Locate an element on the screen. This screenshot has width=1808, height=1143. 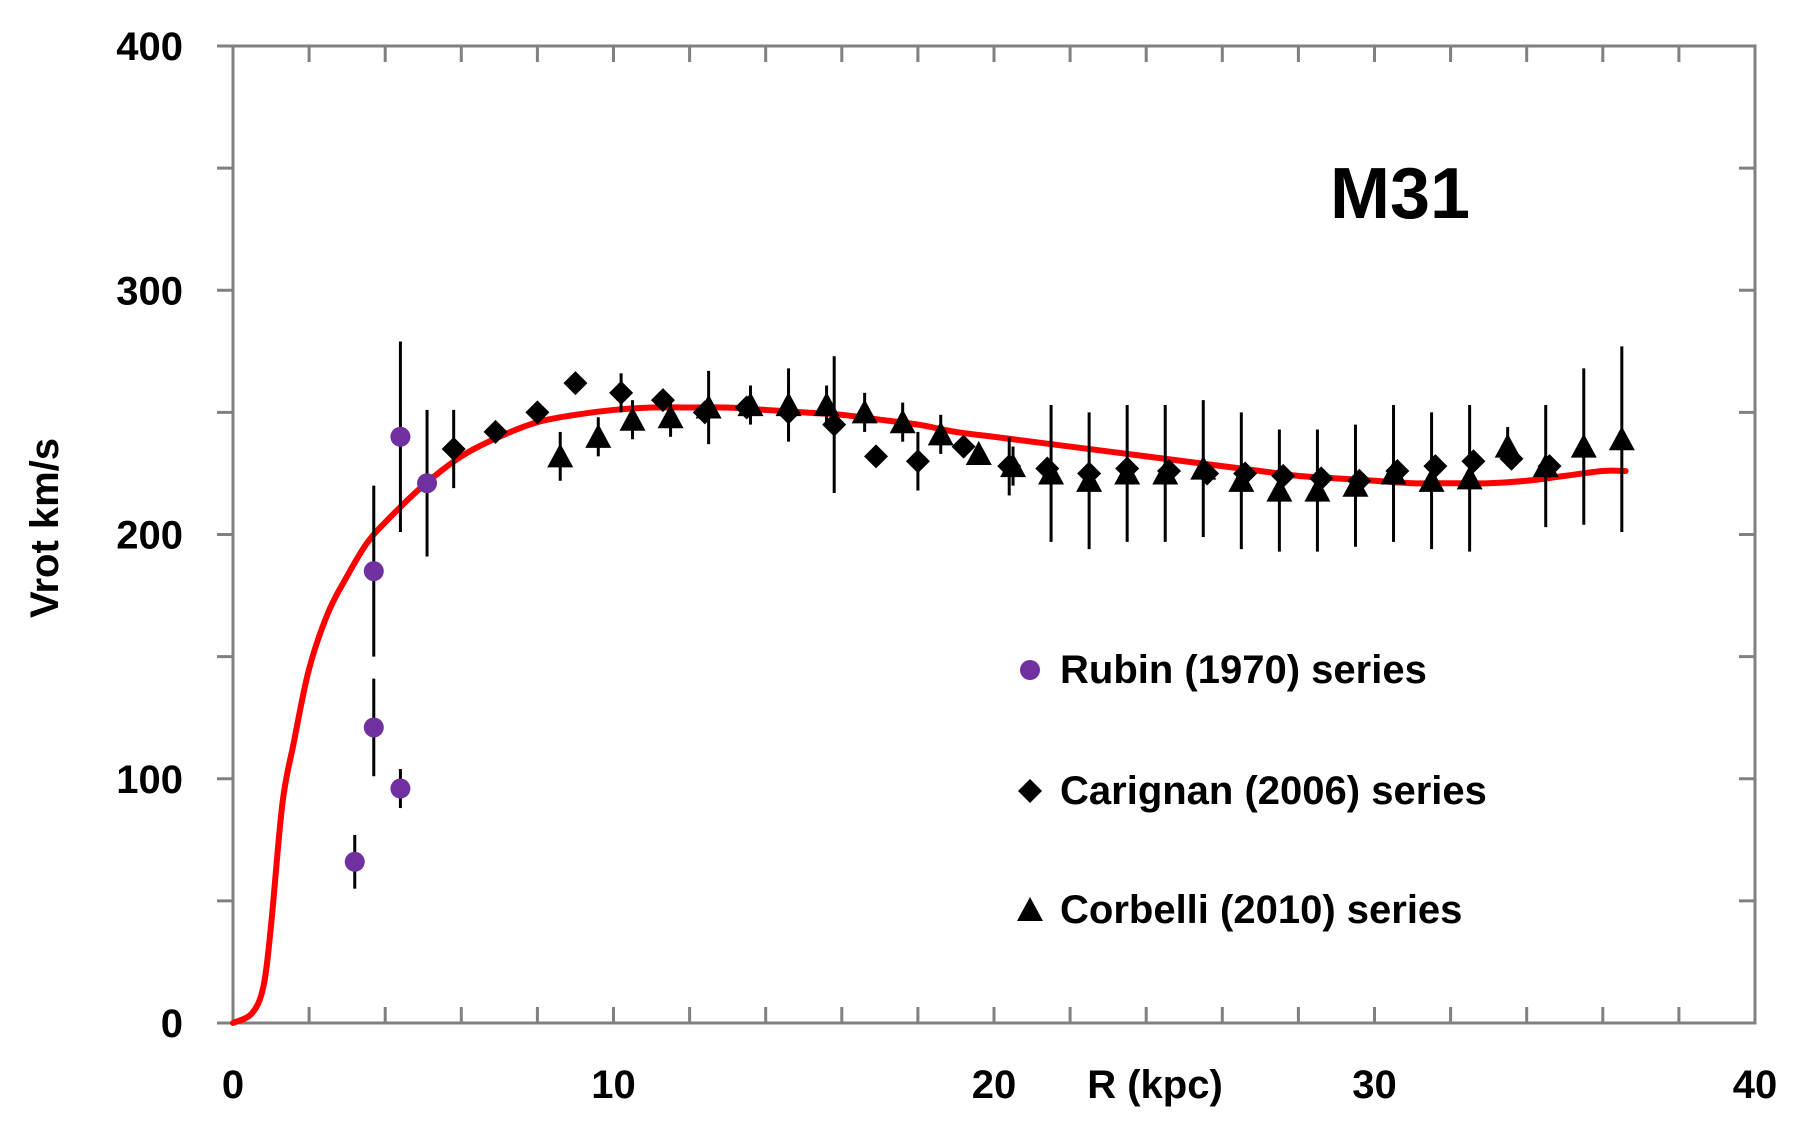
y-axis-title: Vrot km/s is located at coordinates (45, 528).